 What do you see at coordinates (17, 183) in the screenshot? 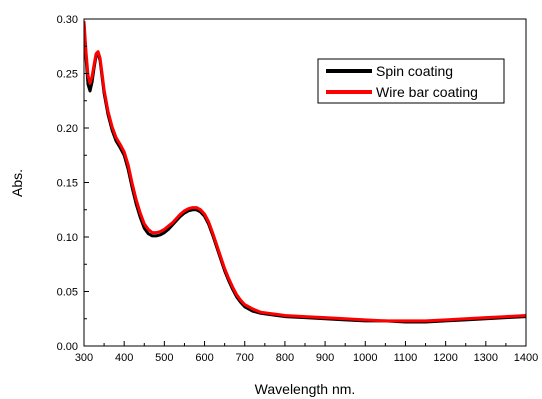
I see `y-axis-title: Abs.` at bounding box center [17, 183].